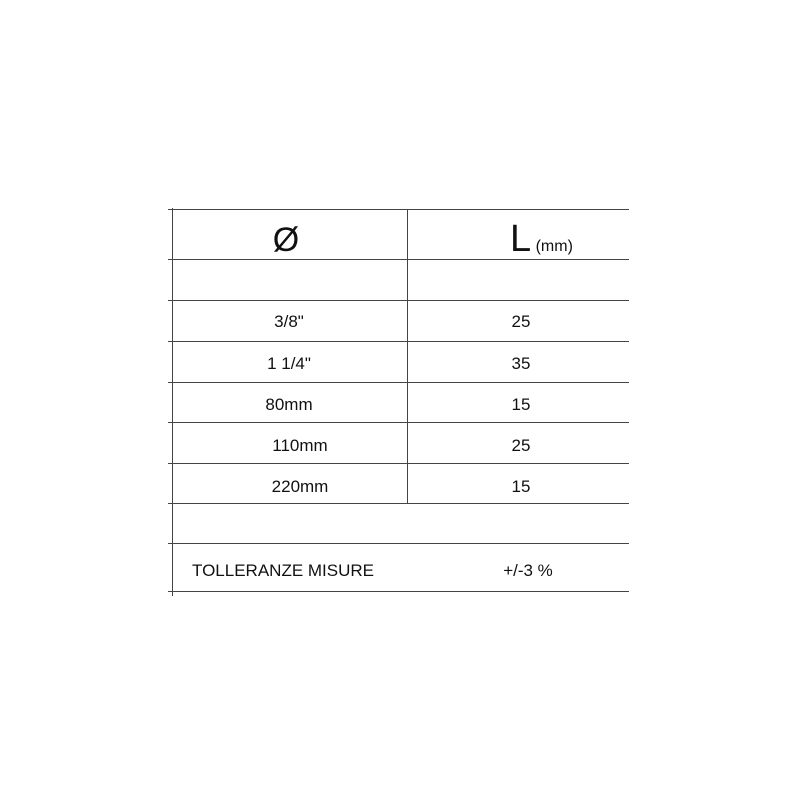 The height and width of the screenshot is (800, 800). What do you see at coordinates (528, 570) in the screenshot?
I see `tolerance-value: +/-3 %` at bounding box center [528, 570].